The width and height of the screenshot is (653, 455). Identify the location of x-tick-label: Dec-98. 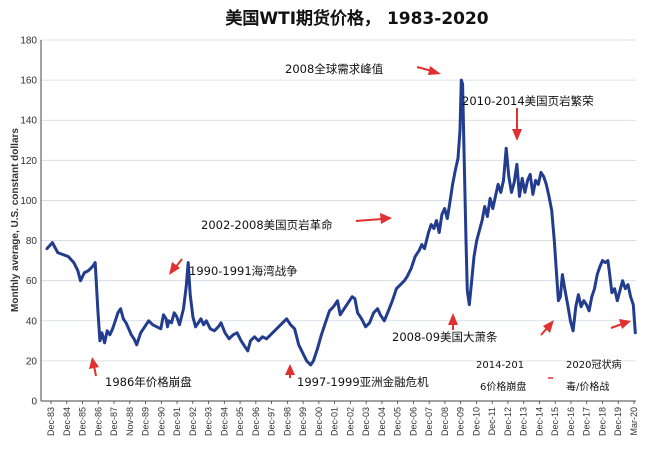
(287, 421).